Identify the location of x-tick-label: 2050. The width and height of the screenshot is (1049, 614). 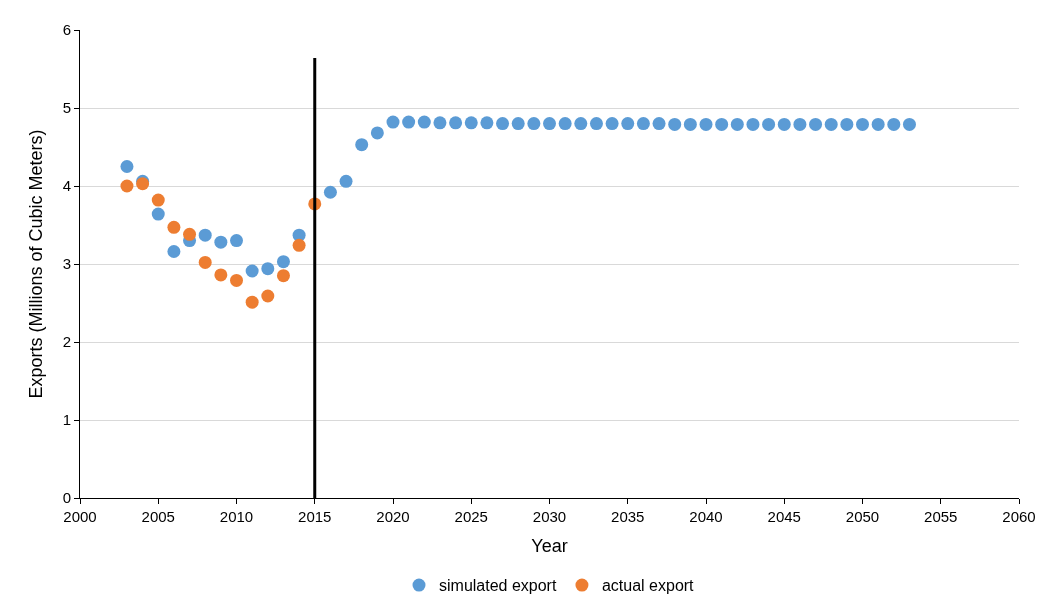
(862, 516).